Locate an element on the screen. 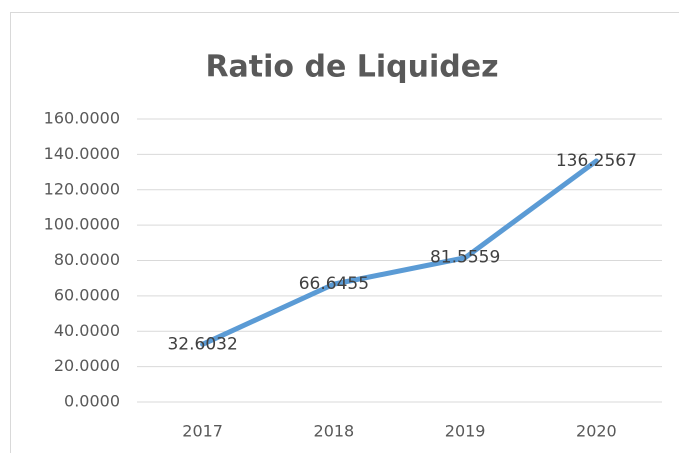 This screenshot has width=679, height=453. y-tick-label: 60.0000 is located at coordinates (87, 294).